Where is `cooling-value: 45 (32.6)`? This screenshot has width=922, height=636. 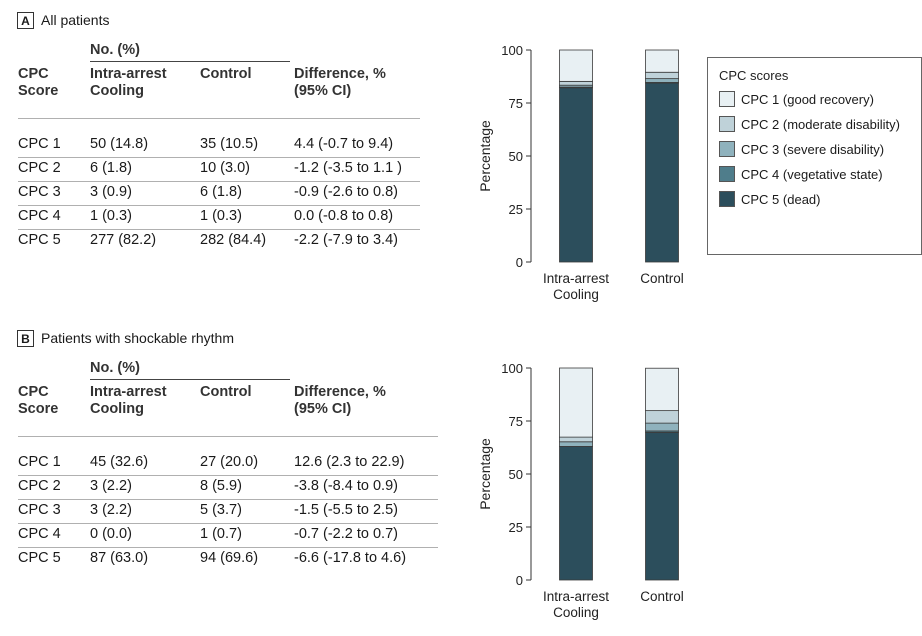
cooling-value: 45 (32.6) is located at coordinates (119, 462).